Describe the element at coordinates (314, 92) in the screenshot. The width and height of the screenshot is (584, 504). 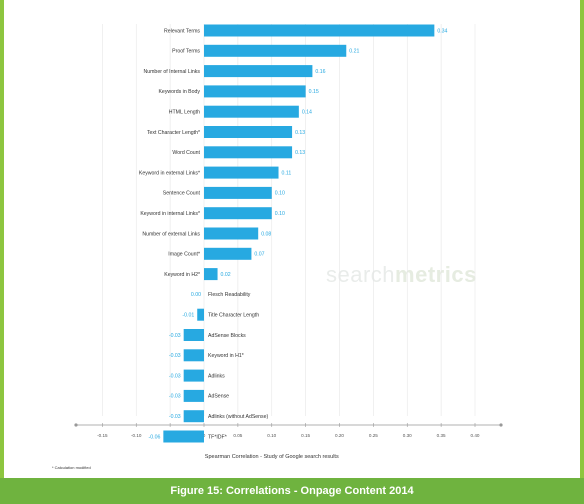
I see `data-label: 0.15` at that location.